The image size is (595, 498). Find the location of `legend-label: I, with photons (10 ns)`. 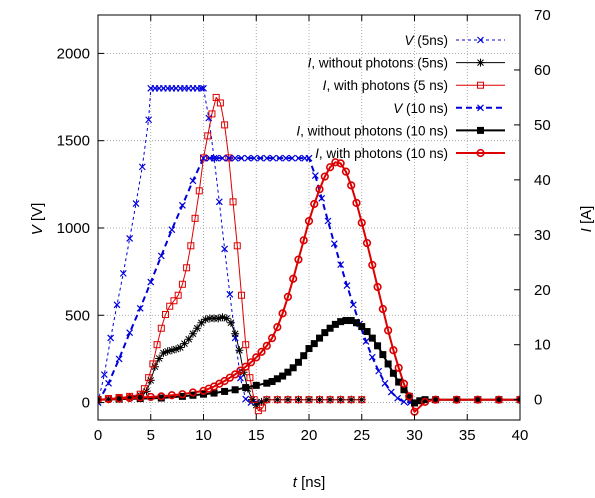

legend-label: I, with photons (10 ns) is located at coordinates (381, 153).